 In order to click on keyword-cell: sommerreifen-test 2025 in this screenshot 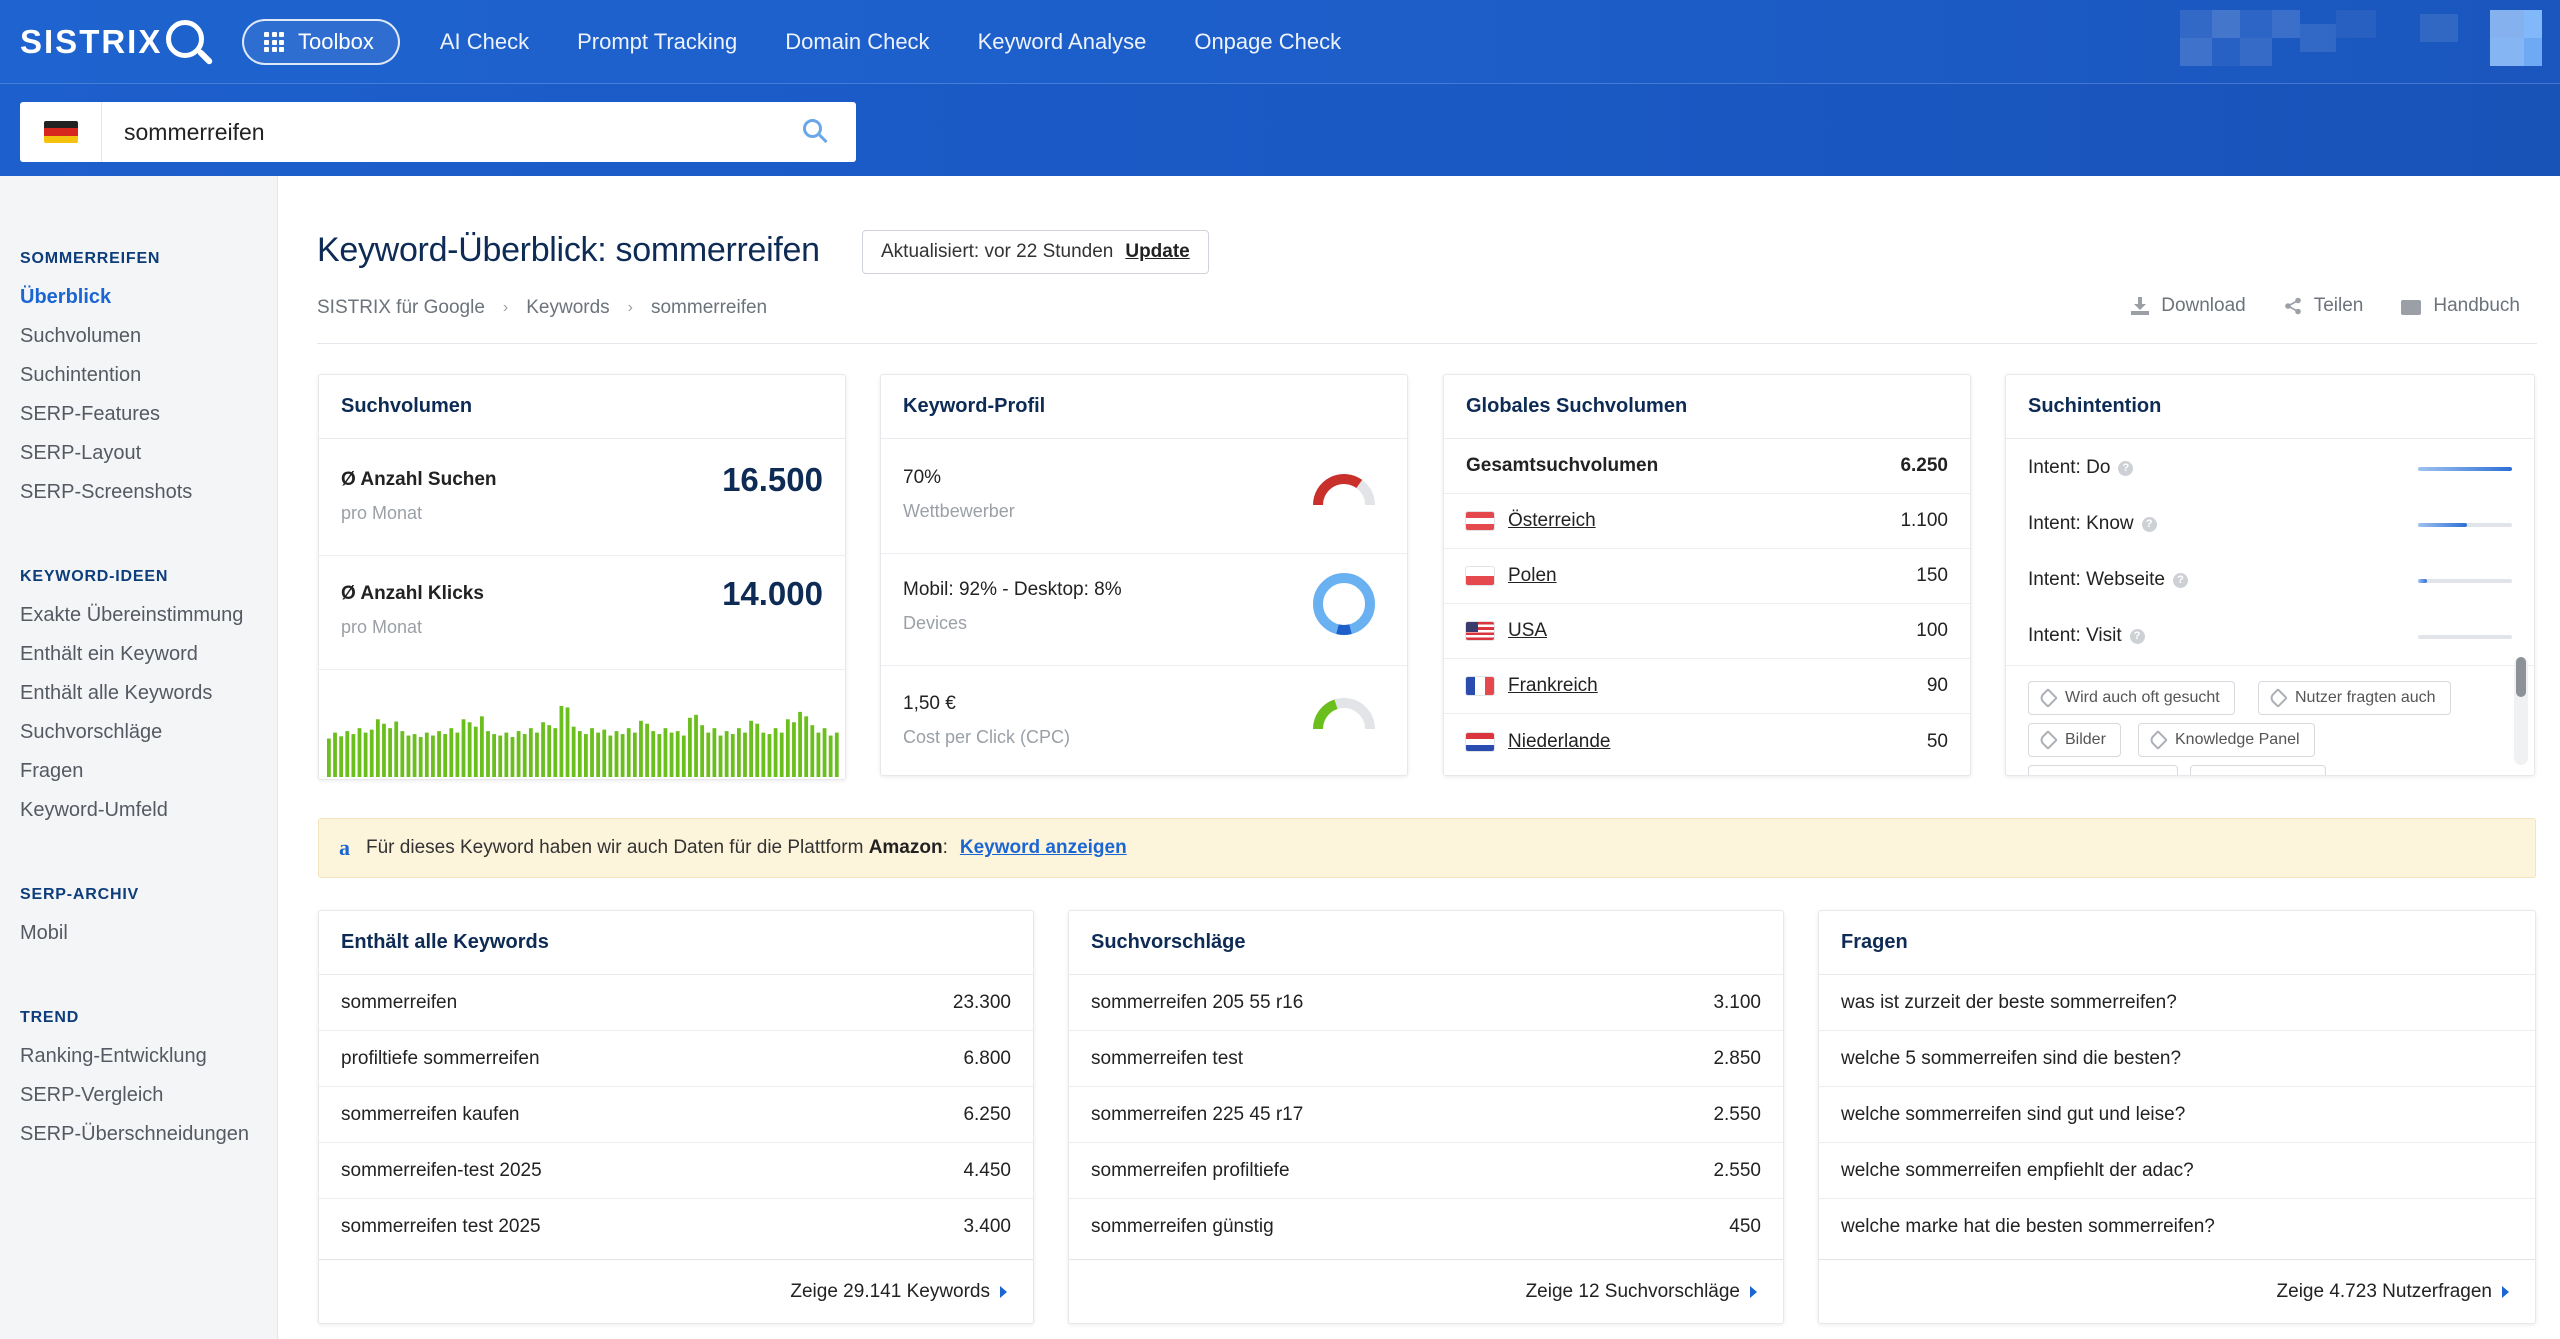, I will do `click(441, 1170)`.